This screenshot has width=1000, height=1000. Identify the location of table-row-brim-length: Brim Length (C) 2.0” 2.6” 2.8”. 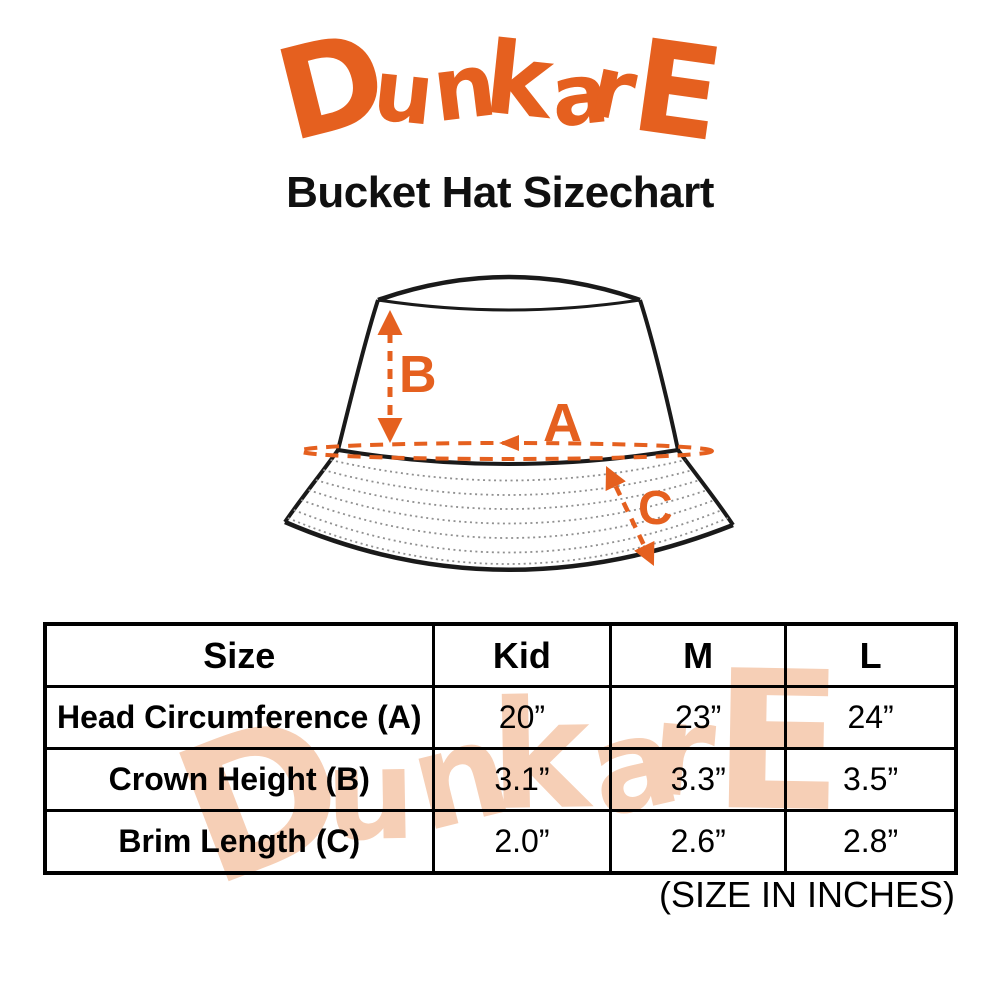
(500, 842).